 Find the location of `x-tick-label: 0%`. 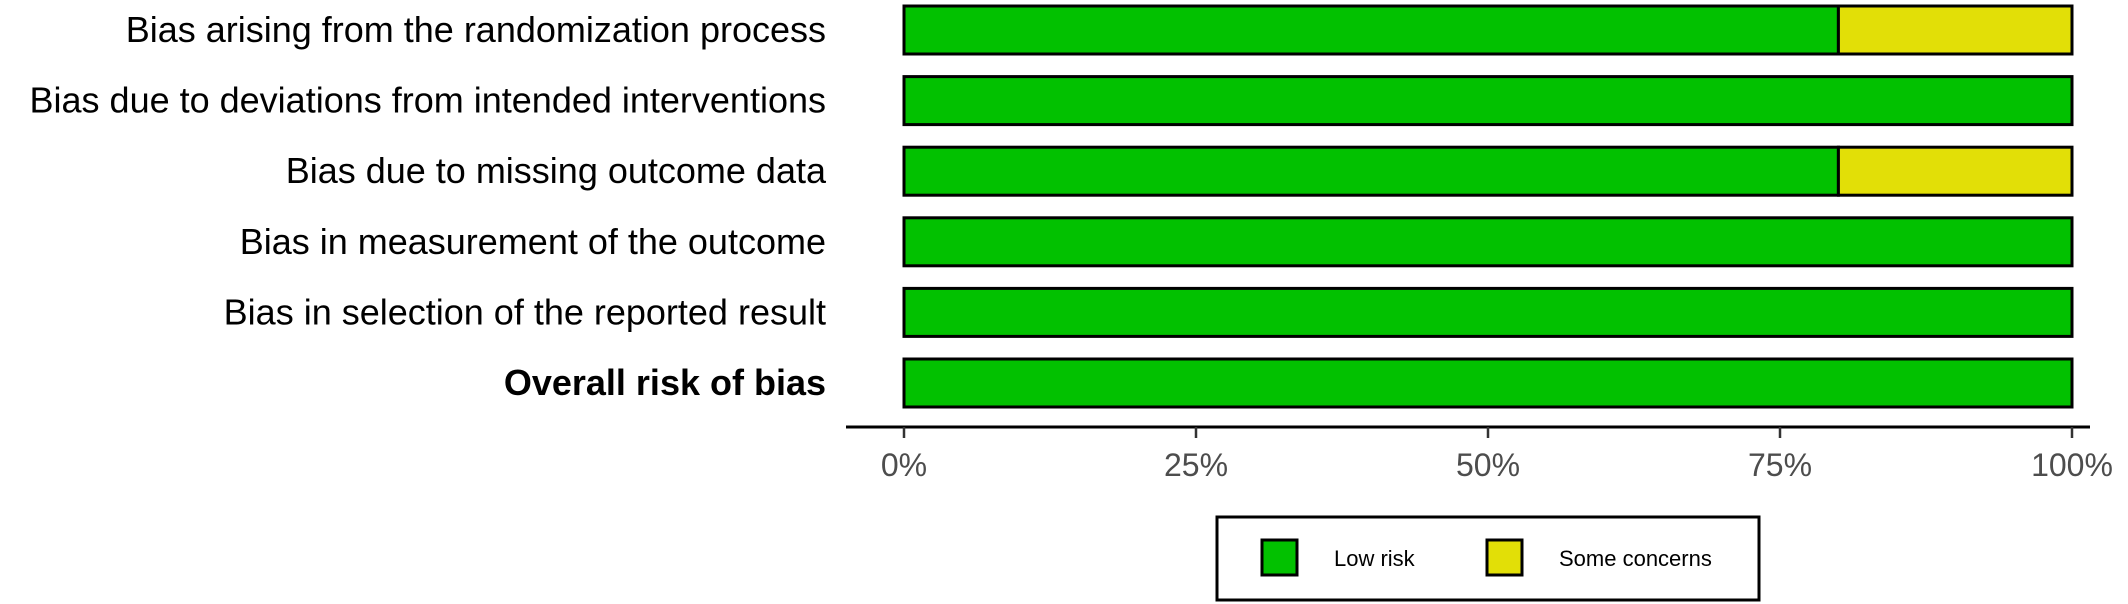

x-tick-label: 0% is located at coordinates (904, 465).